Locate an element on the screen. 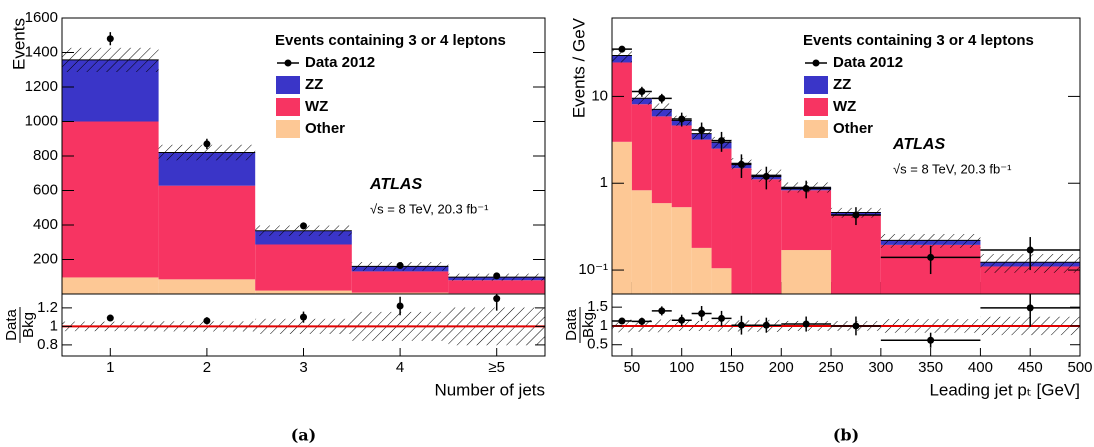 This screenshot has width=1094, height=447. x-tick-label: 300 is located at coordinates (880, 367).